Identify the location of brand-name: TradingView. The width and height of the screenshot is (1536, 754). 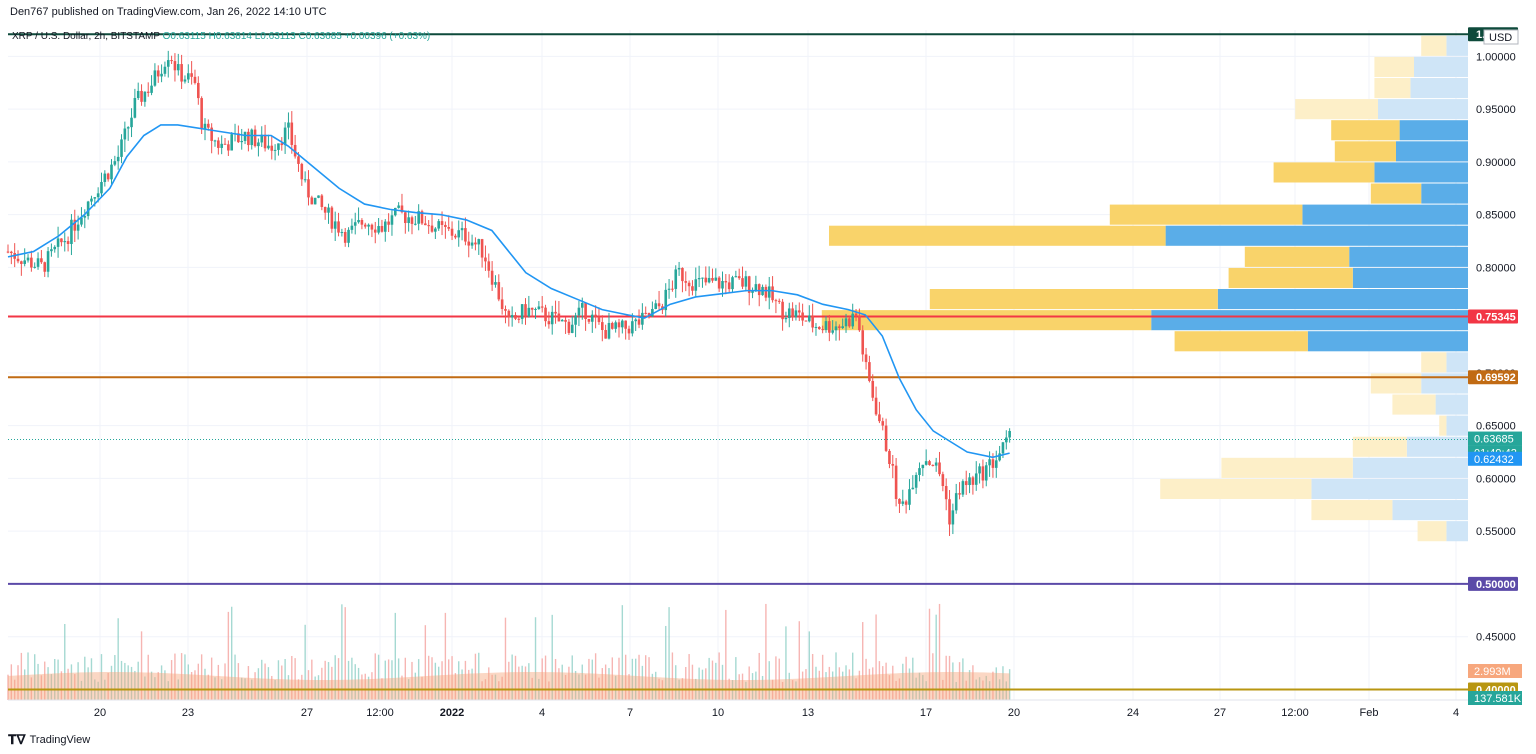
(60, 740).